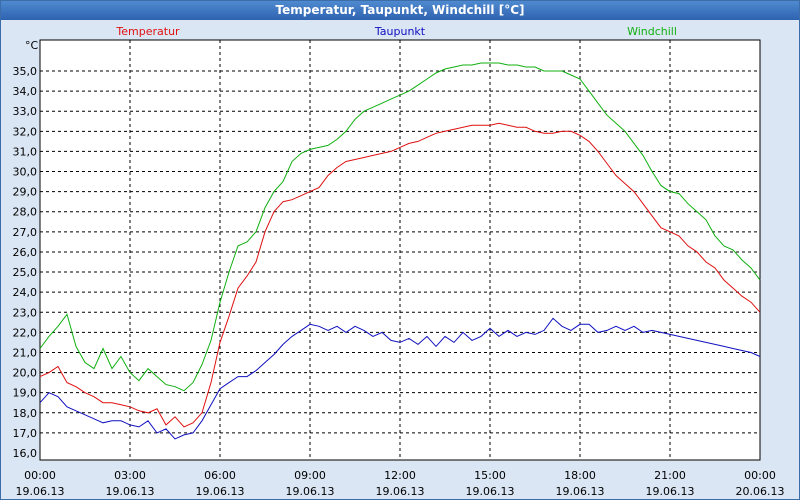 The width and height of the screenshot is (800, 500). I want to click on y-tick-label: 31,0, so click(25, 151).